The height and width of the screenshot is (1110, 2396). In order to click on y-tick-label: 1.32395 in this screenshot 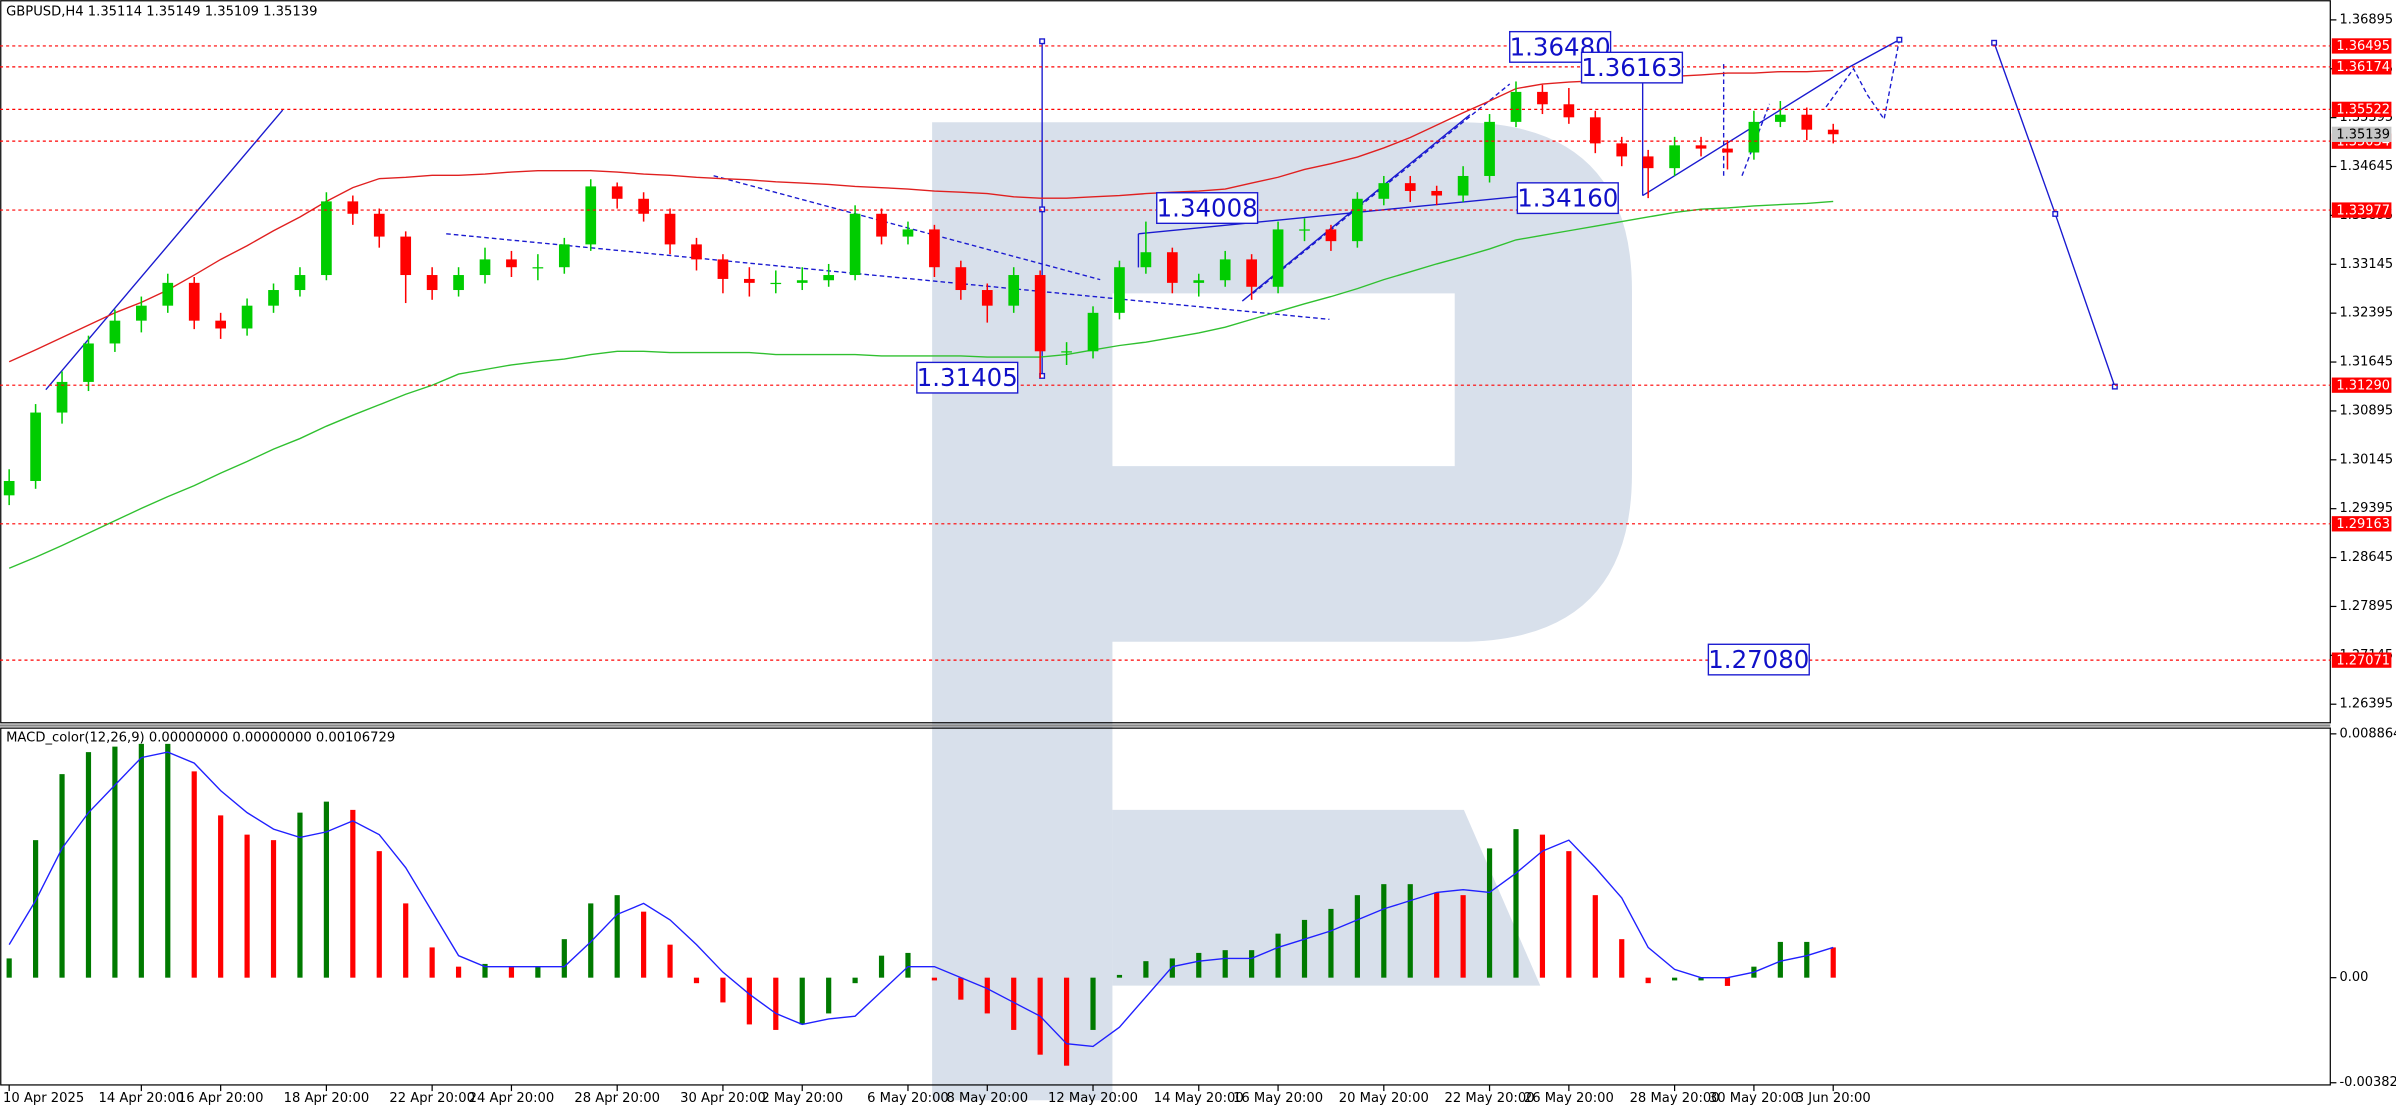, I will do `click(2366, 313)`.